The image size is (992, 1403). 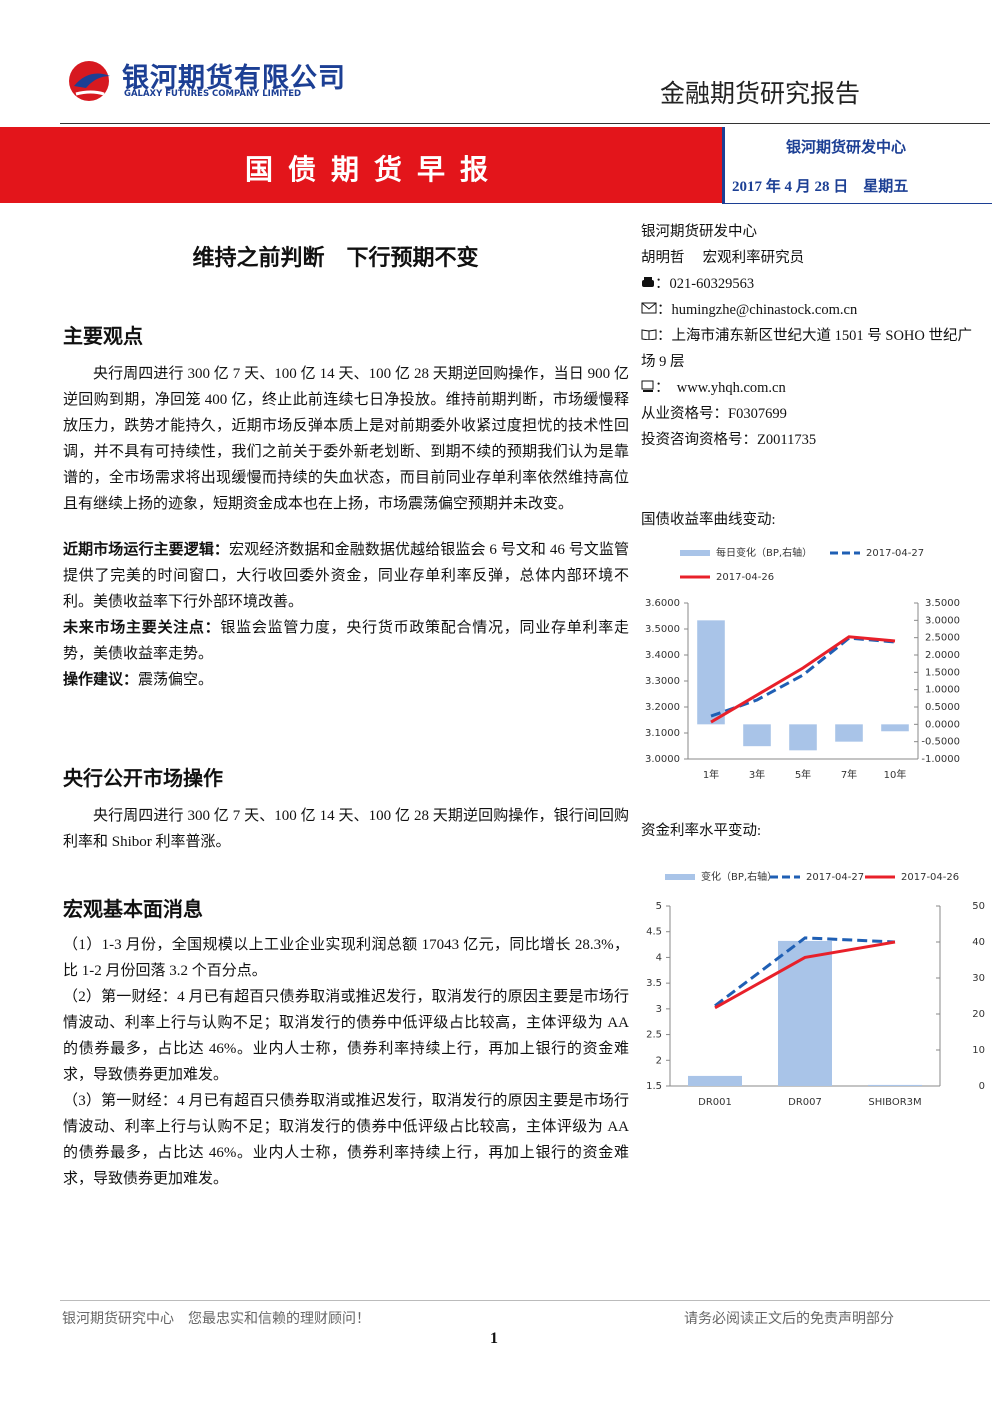 I want to click on tick-label: 50, so click(x=978, y=906).